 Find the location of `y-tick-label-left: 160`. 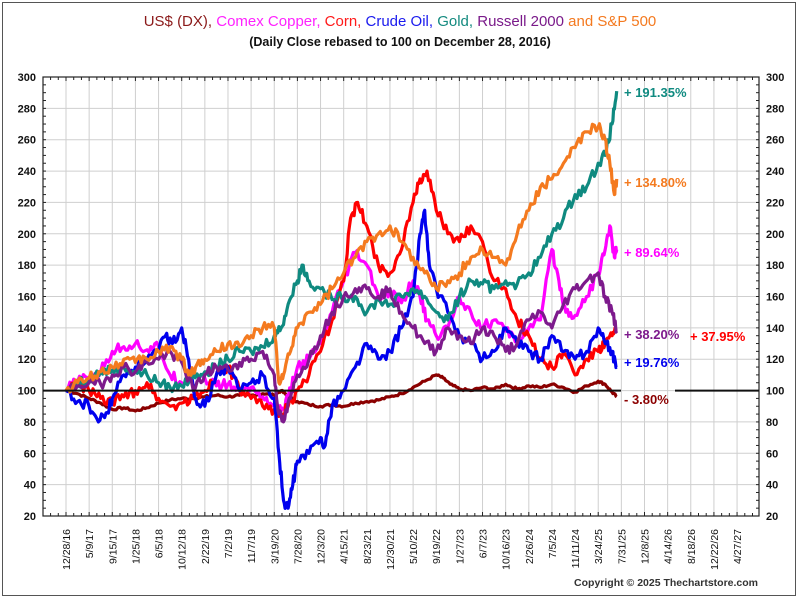

y-tick-label-left: 160 is located at coordinates (27, 298).